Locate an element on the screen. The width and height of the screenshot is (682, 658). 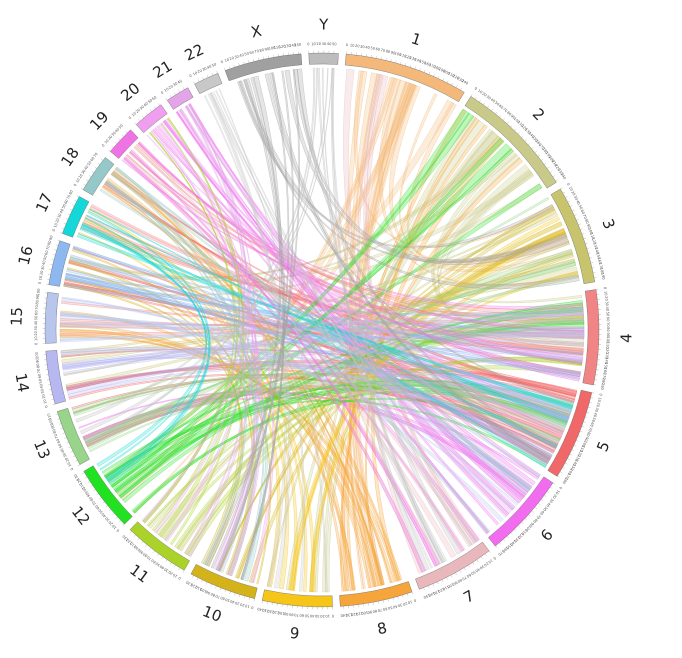
chromosome-label-14: 14 is located at coordinates (22, 383).